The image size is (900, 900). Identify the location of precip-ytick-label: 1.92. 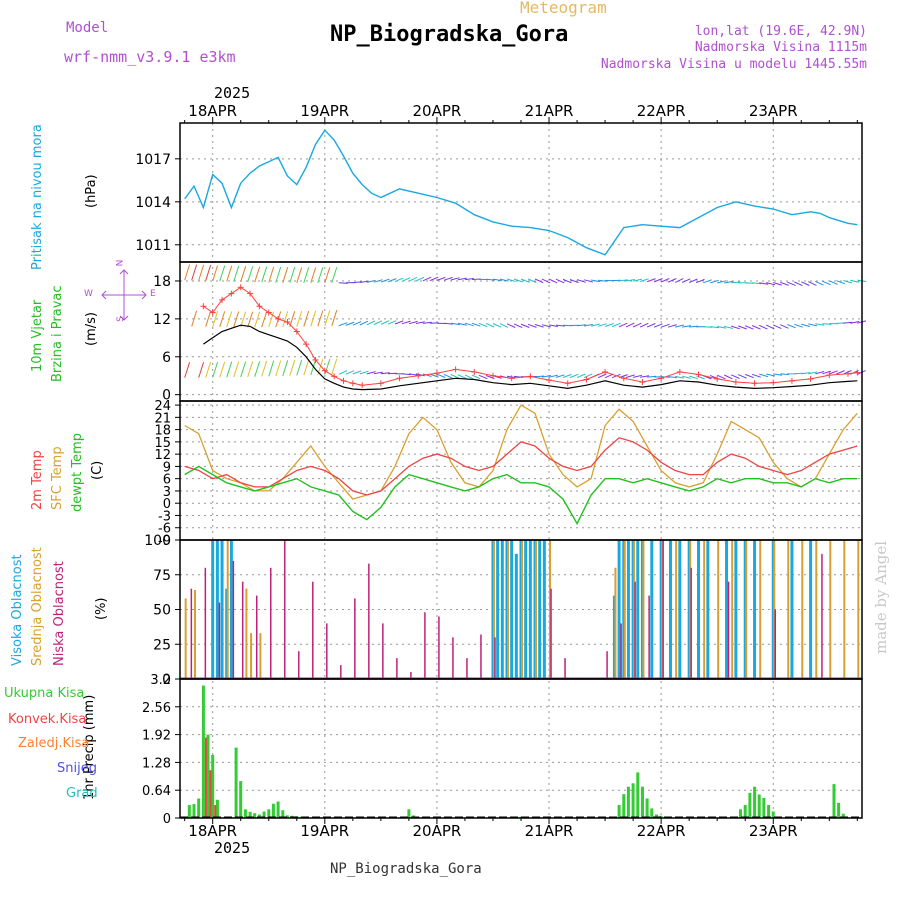
(156, 736).